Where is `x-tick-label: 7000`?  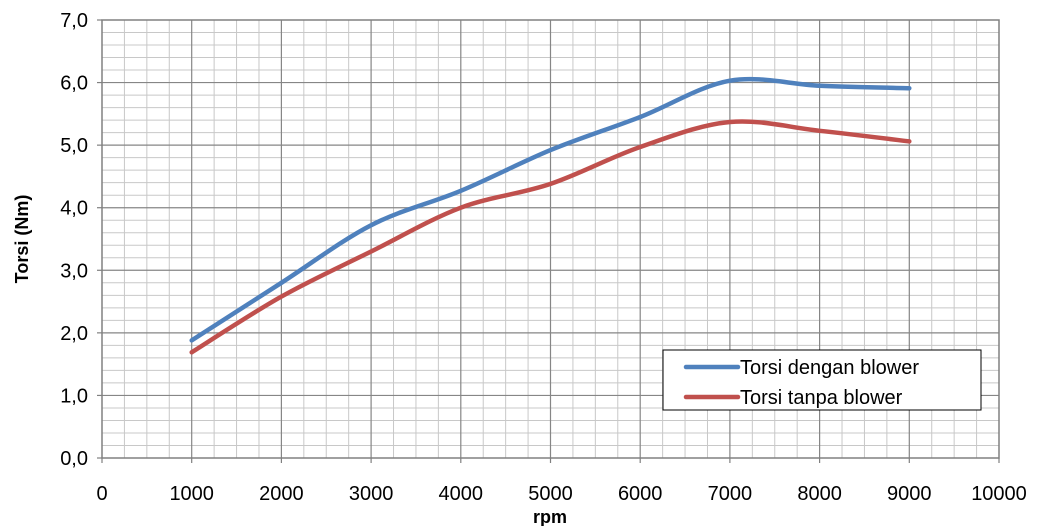 x-tick-label: 7000 is located at coordinates (730, 494).